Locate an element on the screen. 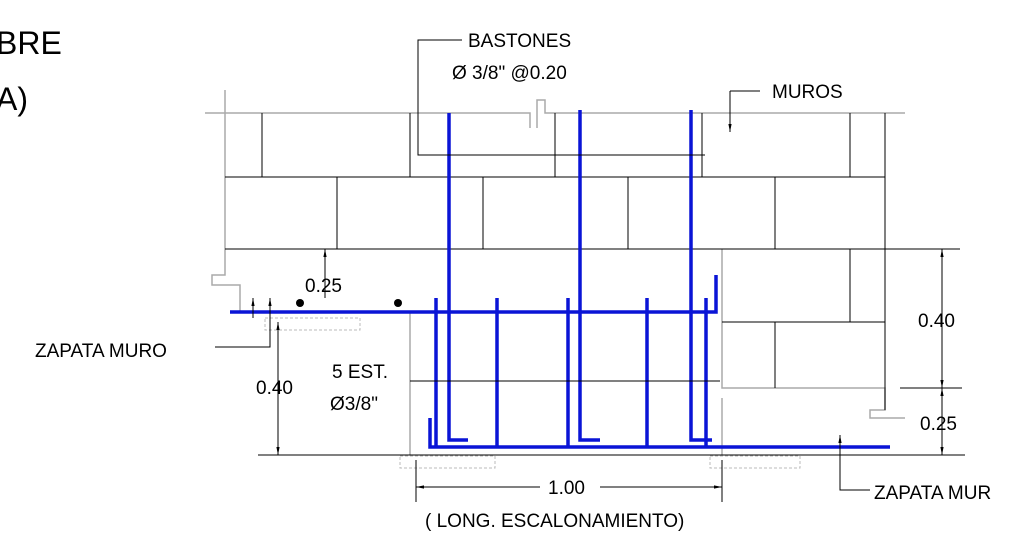 The width and height of the screenshot is (1031, 535). label: MUROS is located at coordinates (807, 92).